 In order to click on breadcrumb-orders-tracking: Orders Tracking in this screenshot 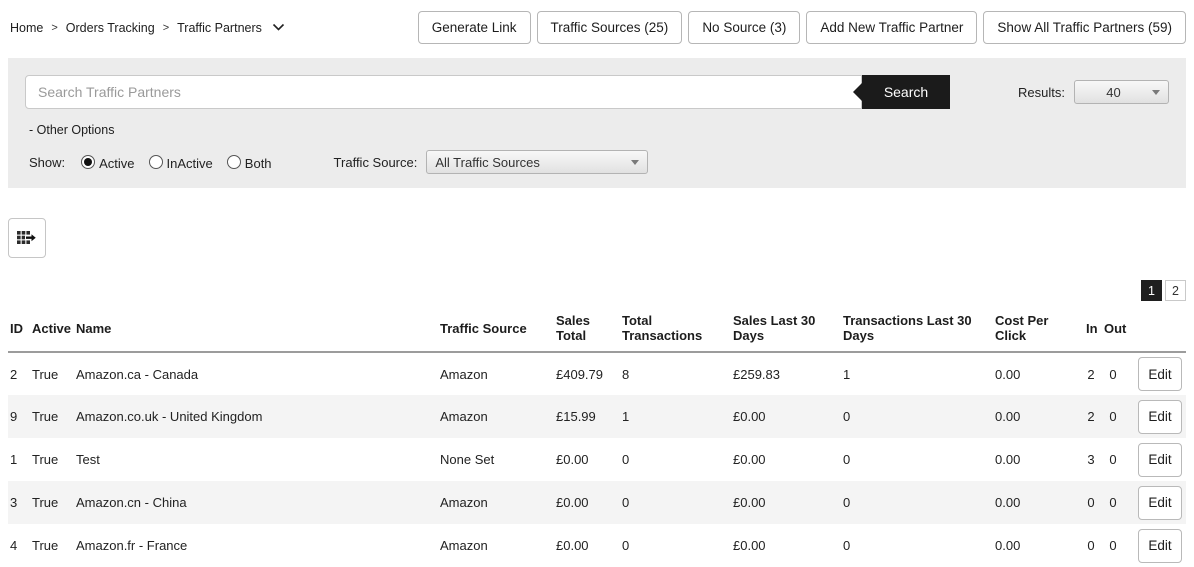, I will do `click(110, 27)`.